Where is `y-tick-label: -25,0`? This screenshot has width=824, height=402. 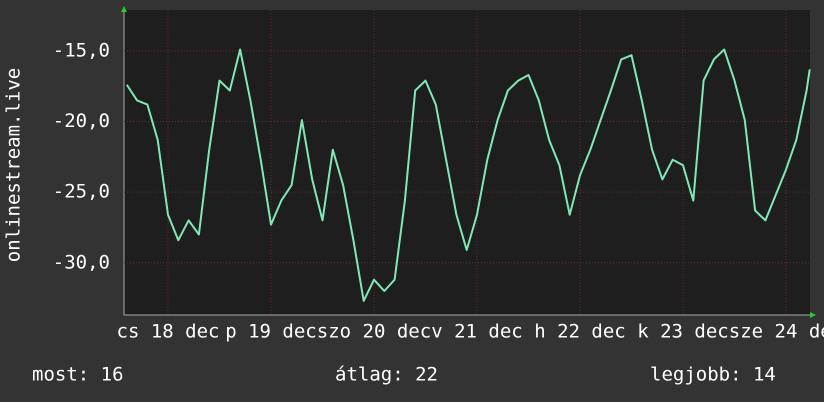 y-tick-label: -25,0 is located at coordinates (81, 192).